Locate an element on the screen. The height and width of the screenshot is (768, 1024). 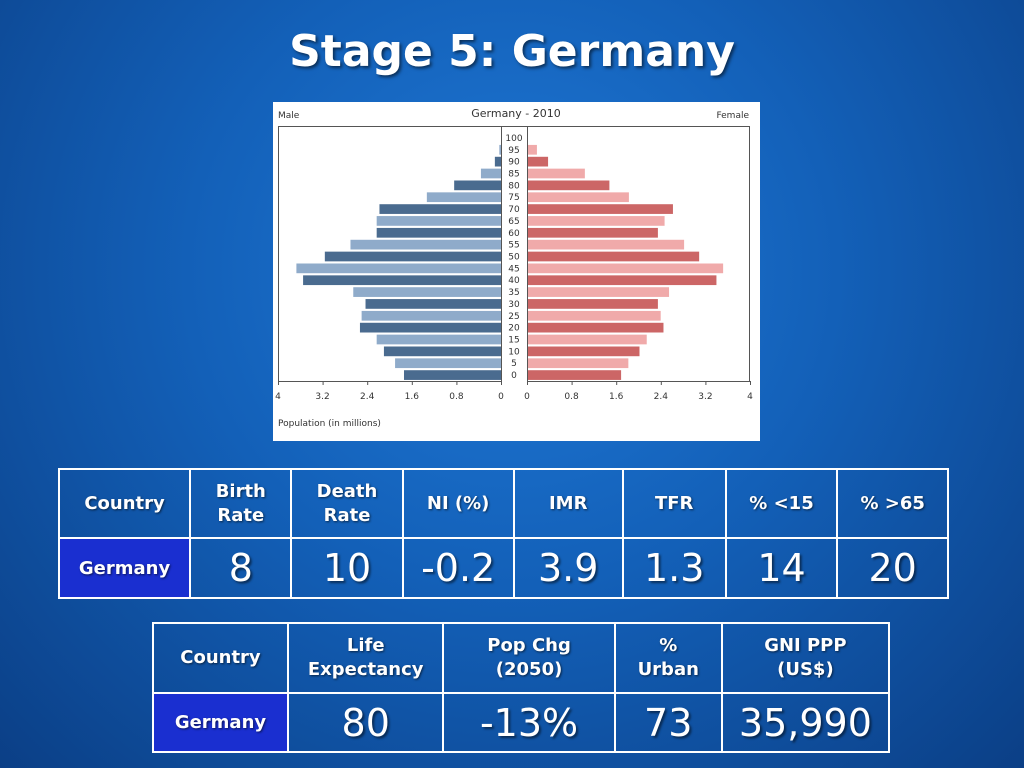
age-label: 65 is located at coordinates (513, 222).